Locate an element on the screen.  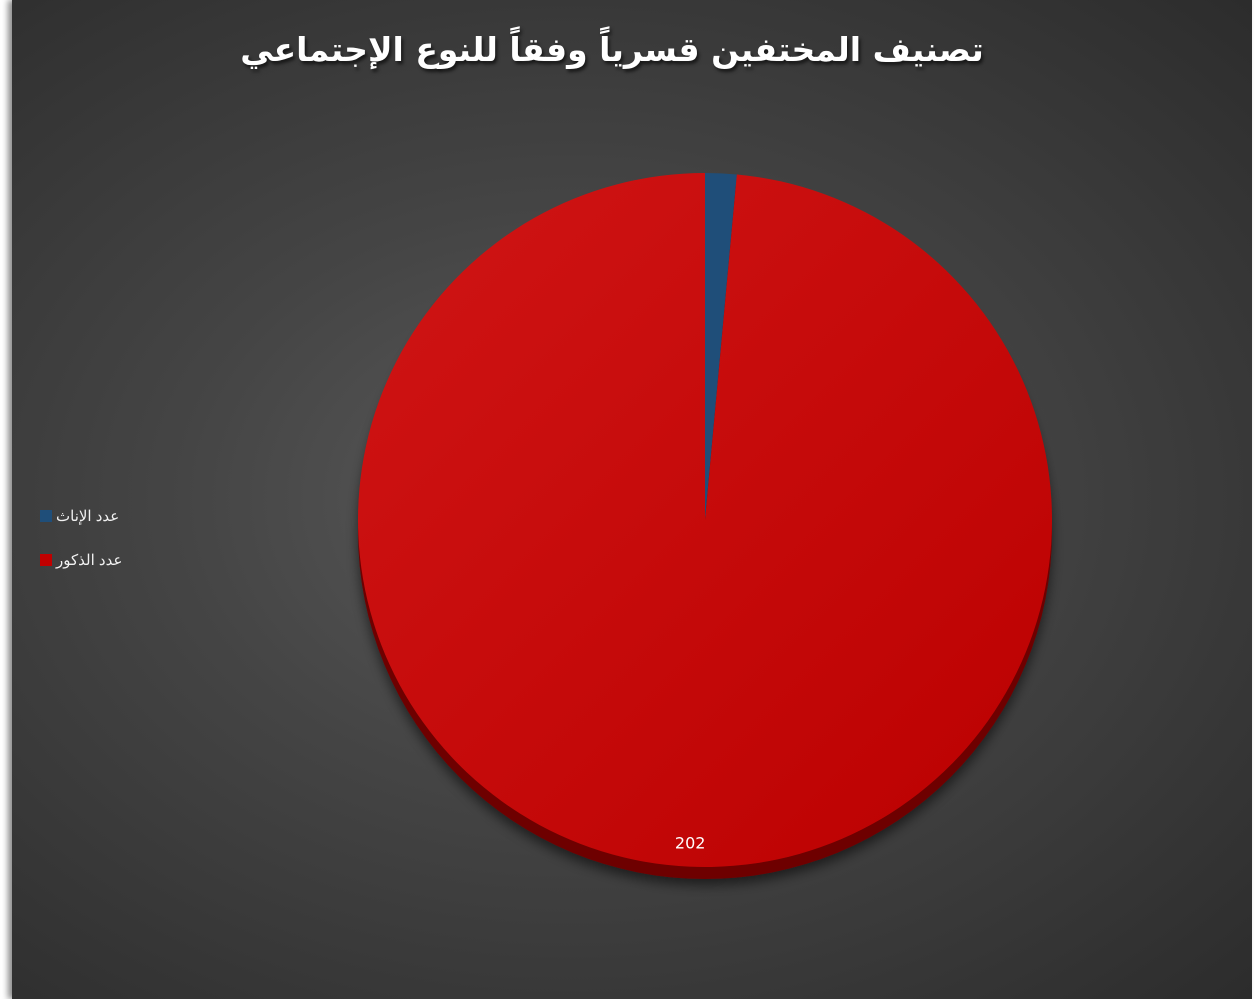
data-label-male: 202 is located at coordinates (690, 842).